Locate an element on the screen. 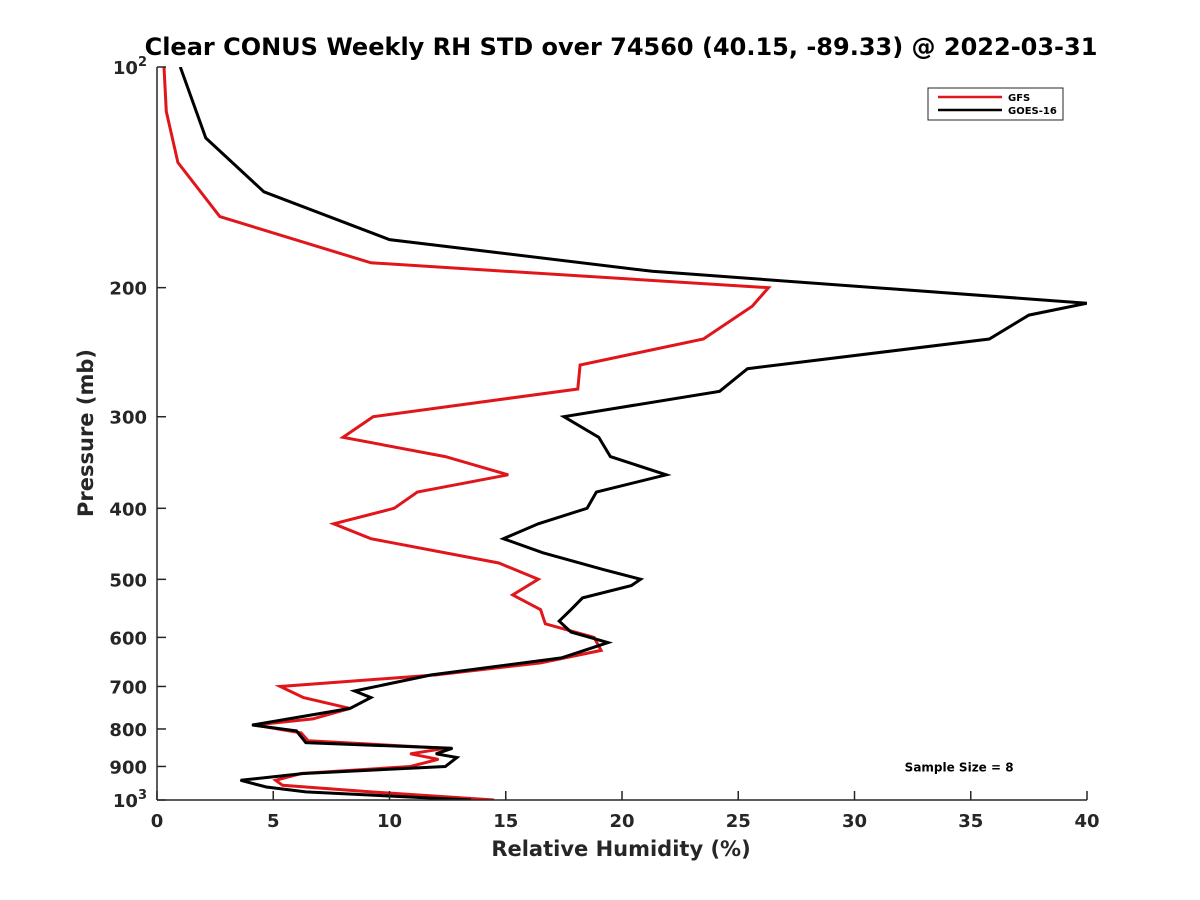  x-tick-label: 30 is located at coordinates (854, 821).